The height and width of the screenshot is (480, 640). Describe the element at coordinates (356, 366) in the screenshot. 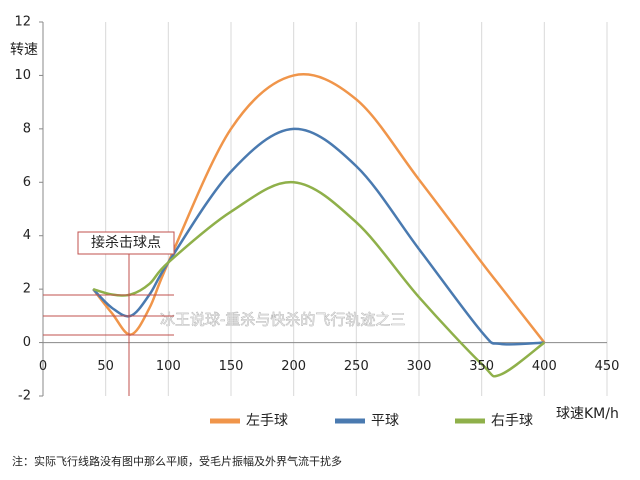

I see `x-tick-label: 250` at that location.